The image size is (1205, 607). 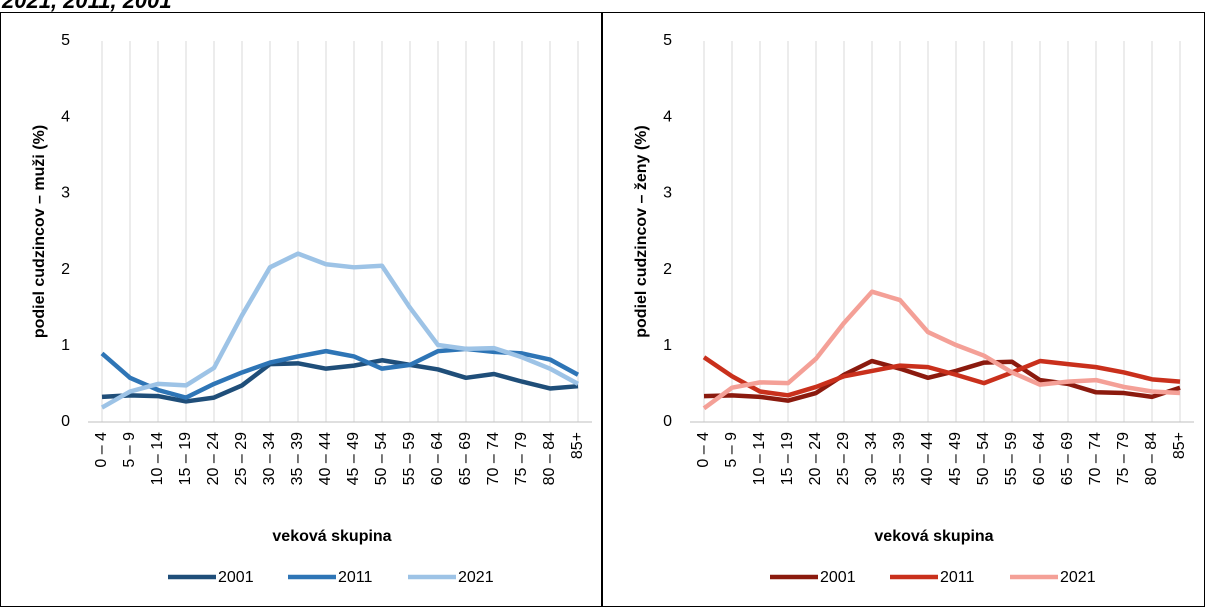 What do you see at coordinates (86, 6) in the screenshot?
I see `page-title: 2021, 2011, 2001` at bounding box center [86, 6].